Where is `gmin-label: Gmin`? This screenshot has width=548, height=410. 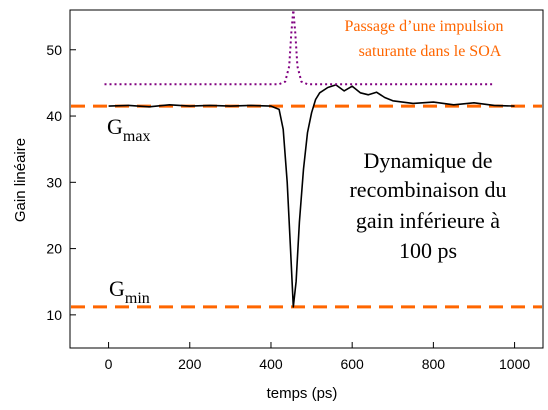 gmin-label: Gmin is located at coordinates (129, 291).